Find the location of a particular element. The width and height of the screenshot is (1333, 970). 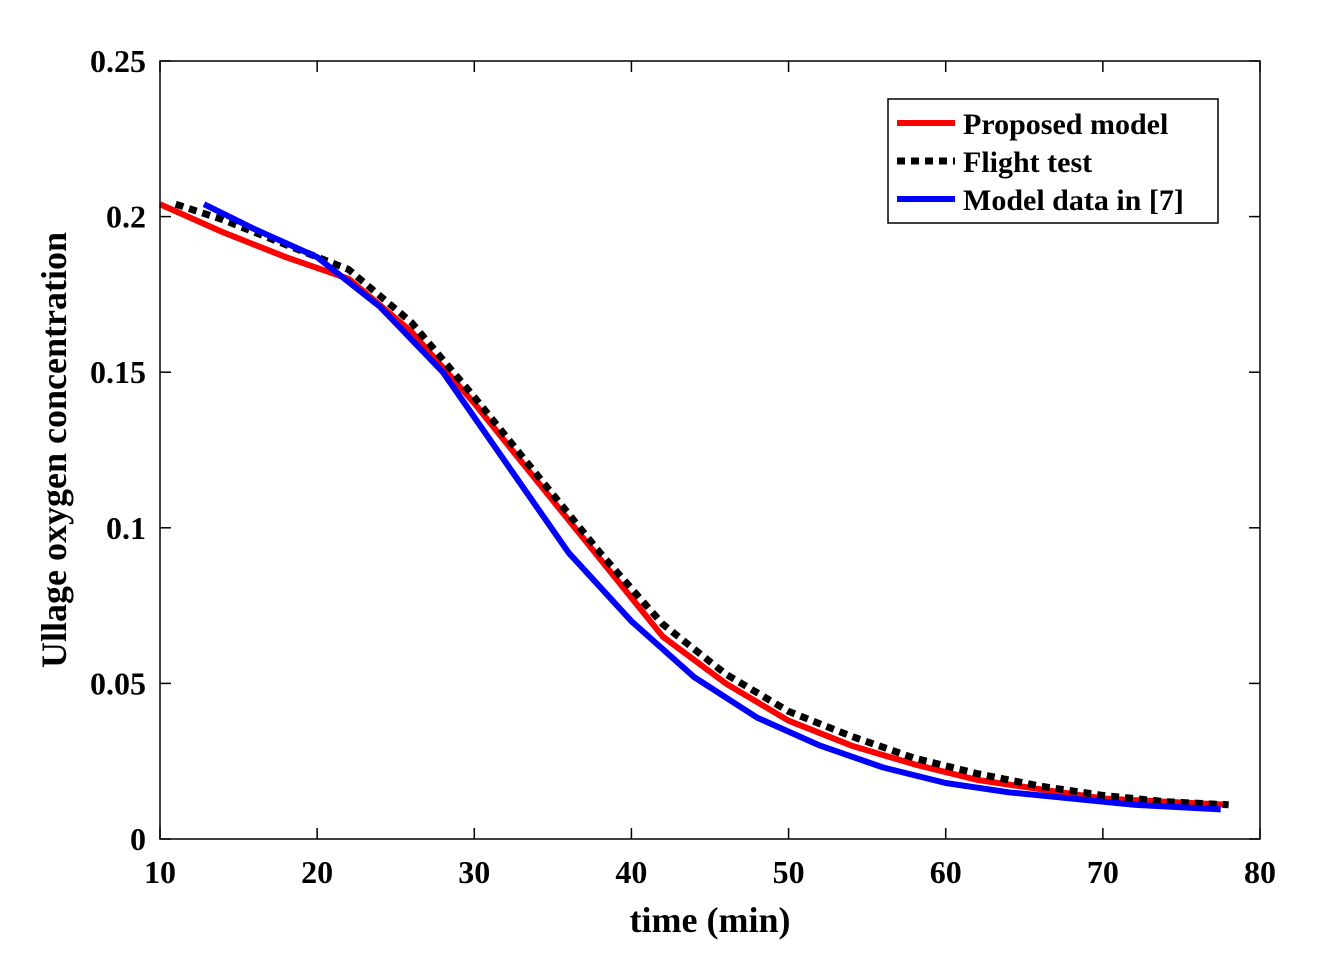

y-tick-label: 0.25 is located at coordinates (118, 61).